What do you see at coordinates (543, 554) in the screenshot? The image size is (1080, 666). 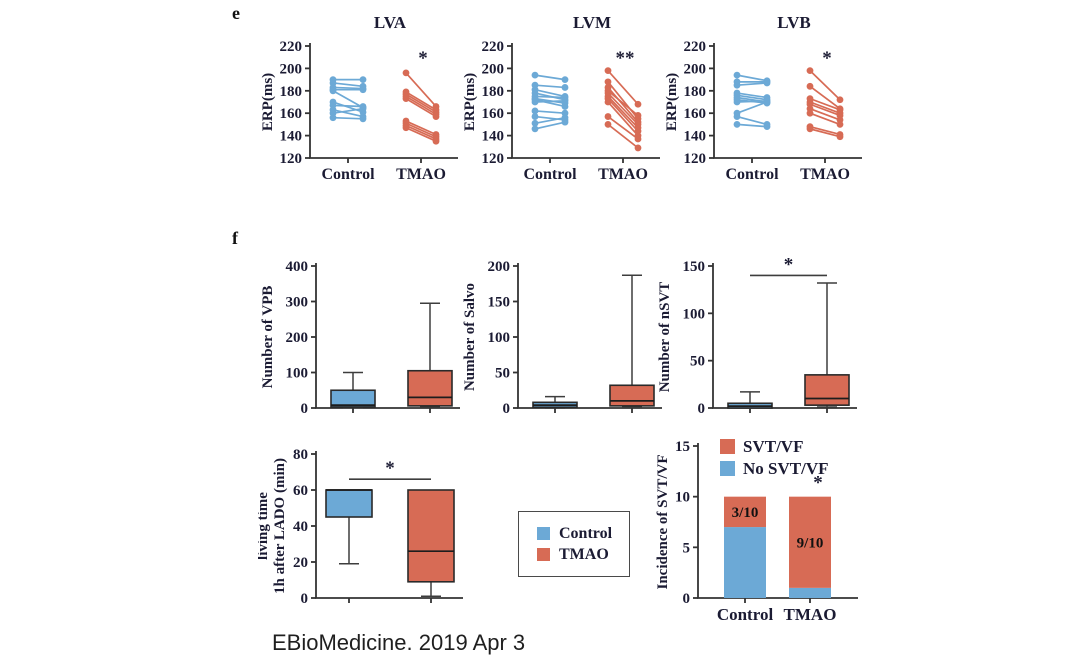 I see `tmao-color-swatch` at bounding box center [543, 554].